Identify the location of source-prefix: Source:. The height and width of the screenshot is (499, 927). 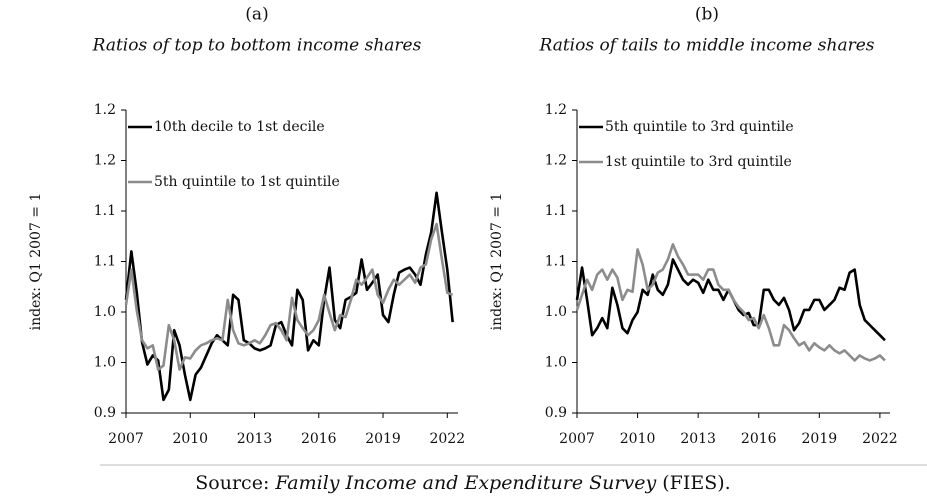
(232, 483).